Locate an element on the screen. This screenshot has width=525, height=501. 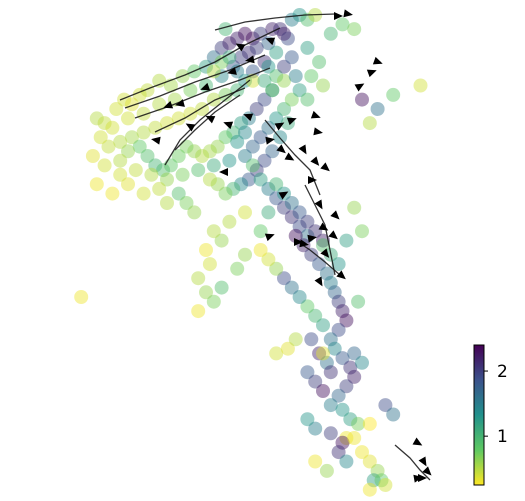
colorbar-tick-label: 1 is located at coordinates (502, 437).